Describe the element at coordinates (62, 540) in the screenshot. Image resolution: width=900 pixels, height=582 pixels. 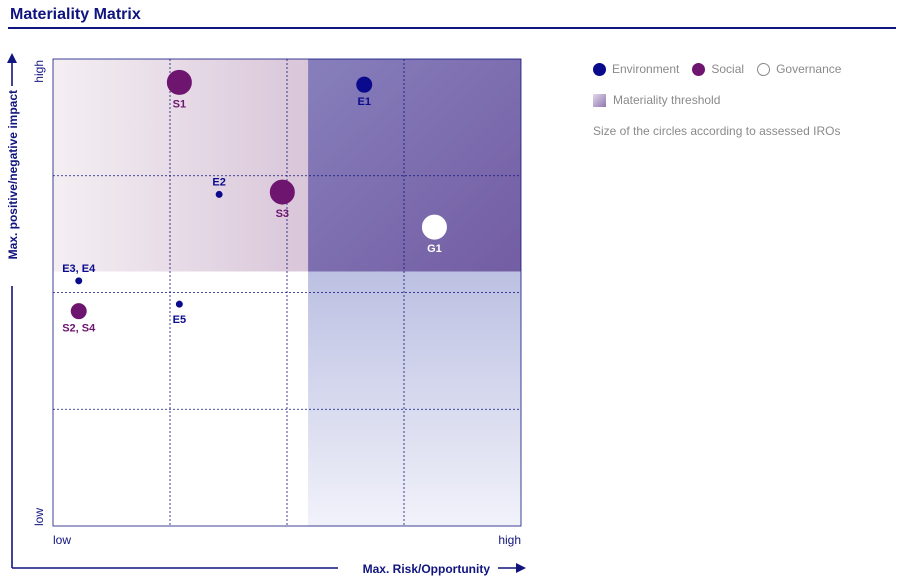
I see `x-tick-low: low` at that location.